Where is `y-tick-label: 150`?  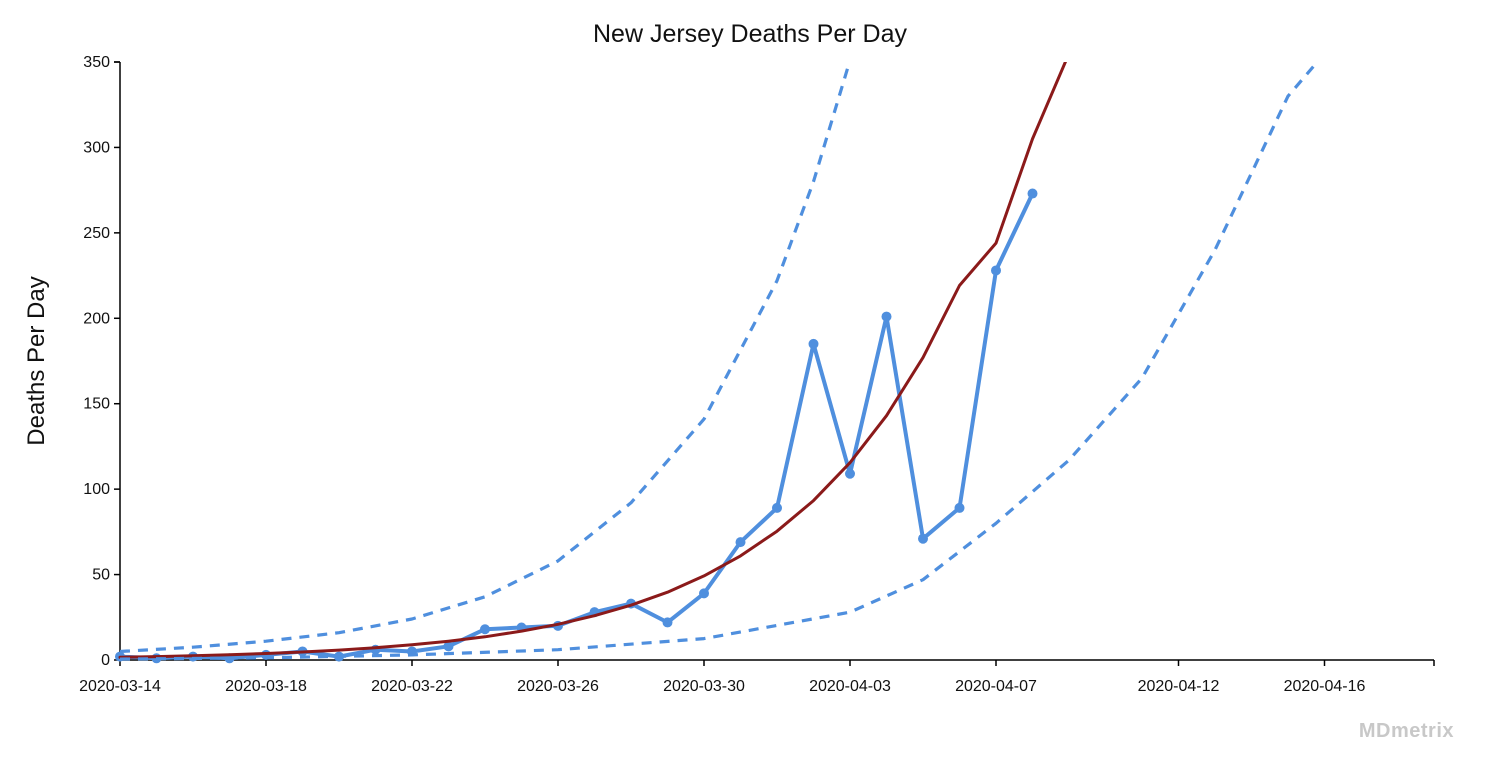
y-tick-label: 150 is located at coordinates (96, 404).